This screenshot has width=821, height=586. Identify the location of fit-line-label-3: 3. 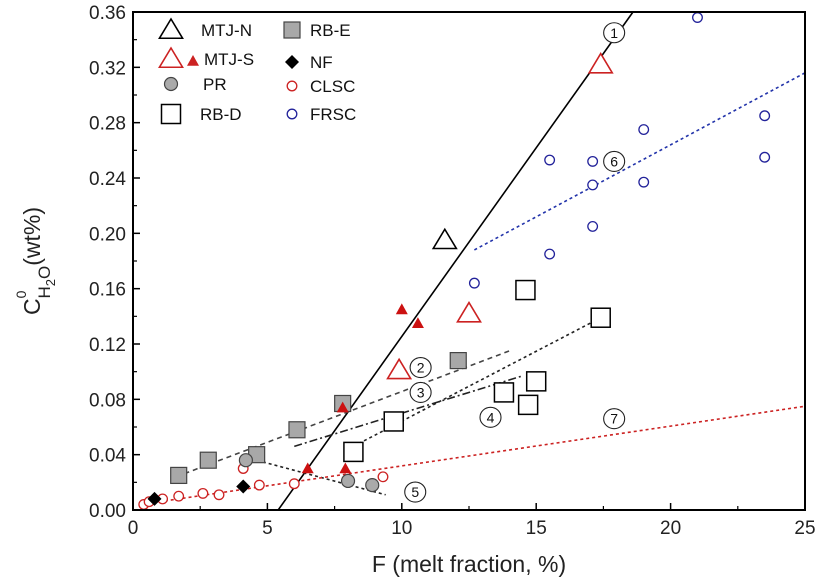
(420, 392).